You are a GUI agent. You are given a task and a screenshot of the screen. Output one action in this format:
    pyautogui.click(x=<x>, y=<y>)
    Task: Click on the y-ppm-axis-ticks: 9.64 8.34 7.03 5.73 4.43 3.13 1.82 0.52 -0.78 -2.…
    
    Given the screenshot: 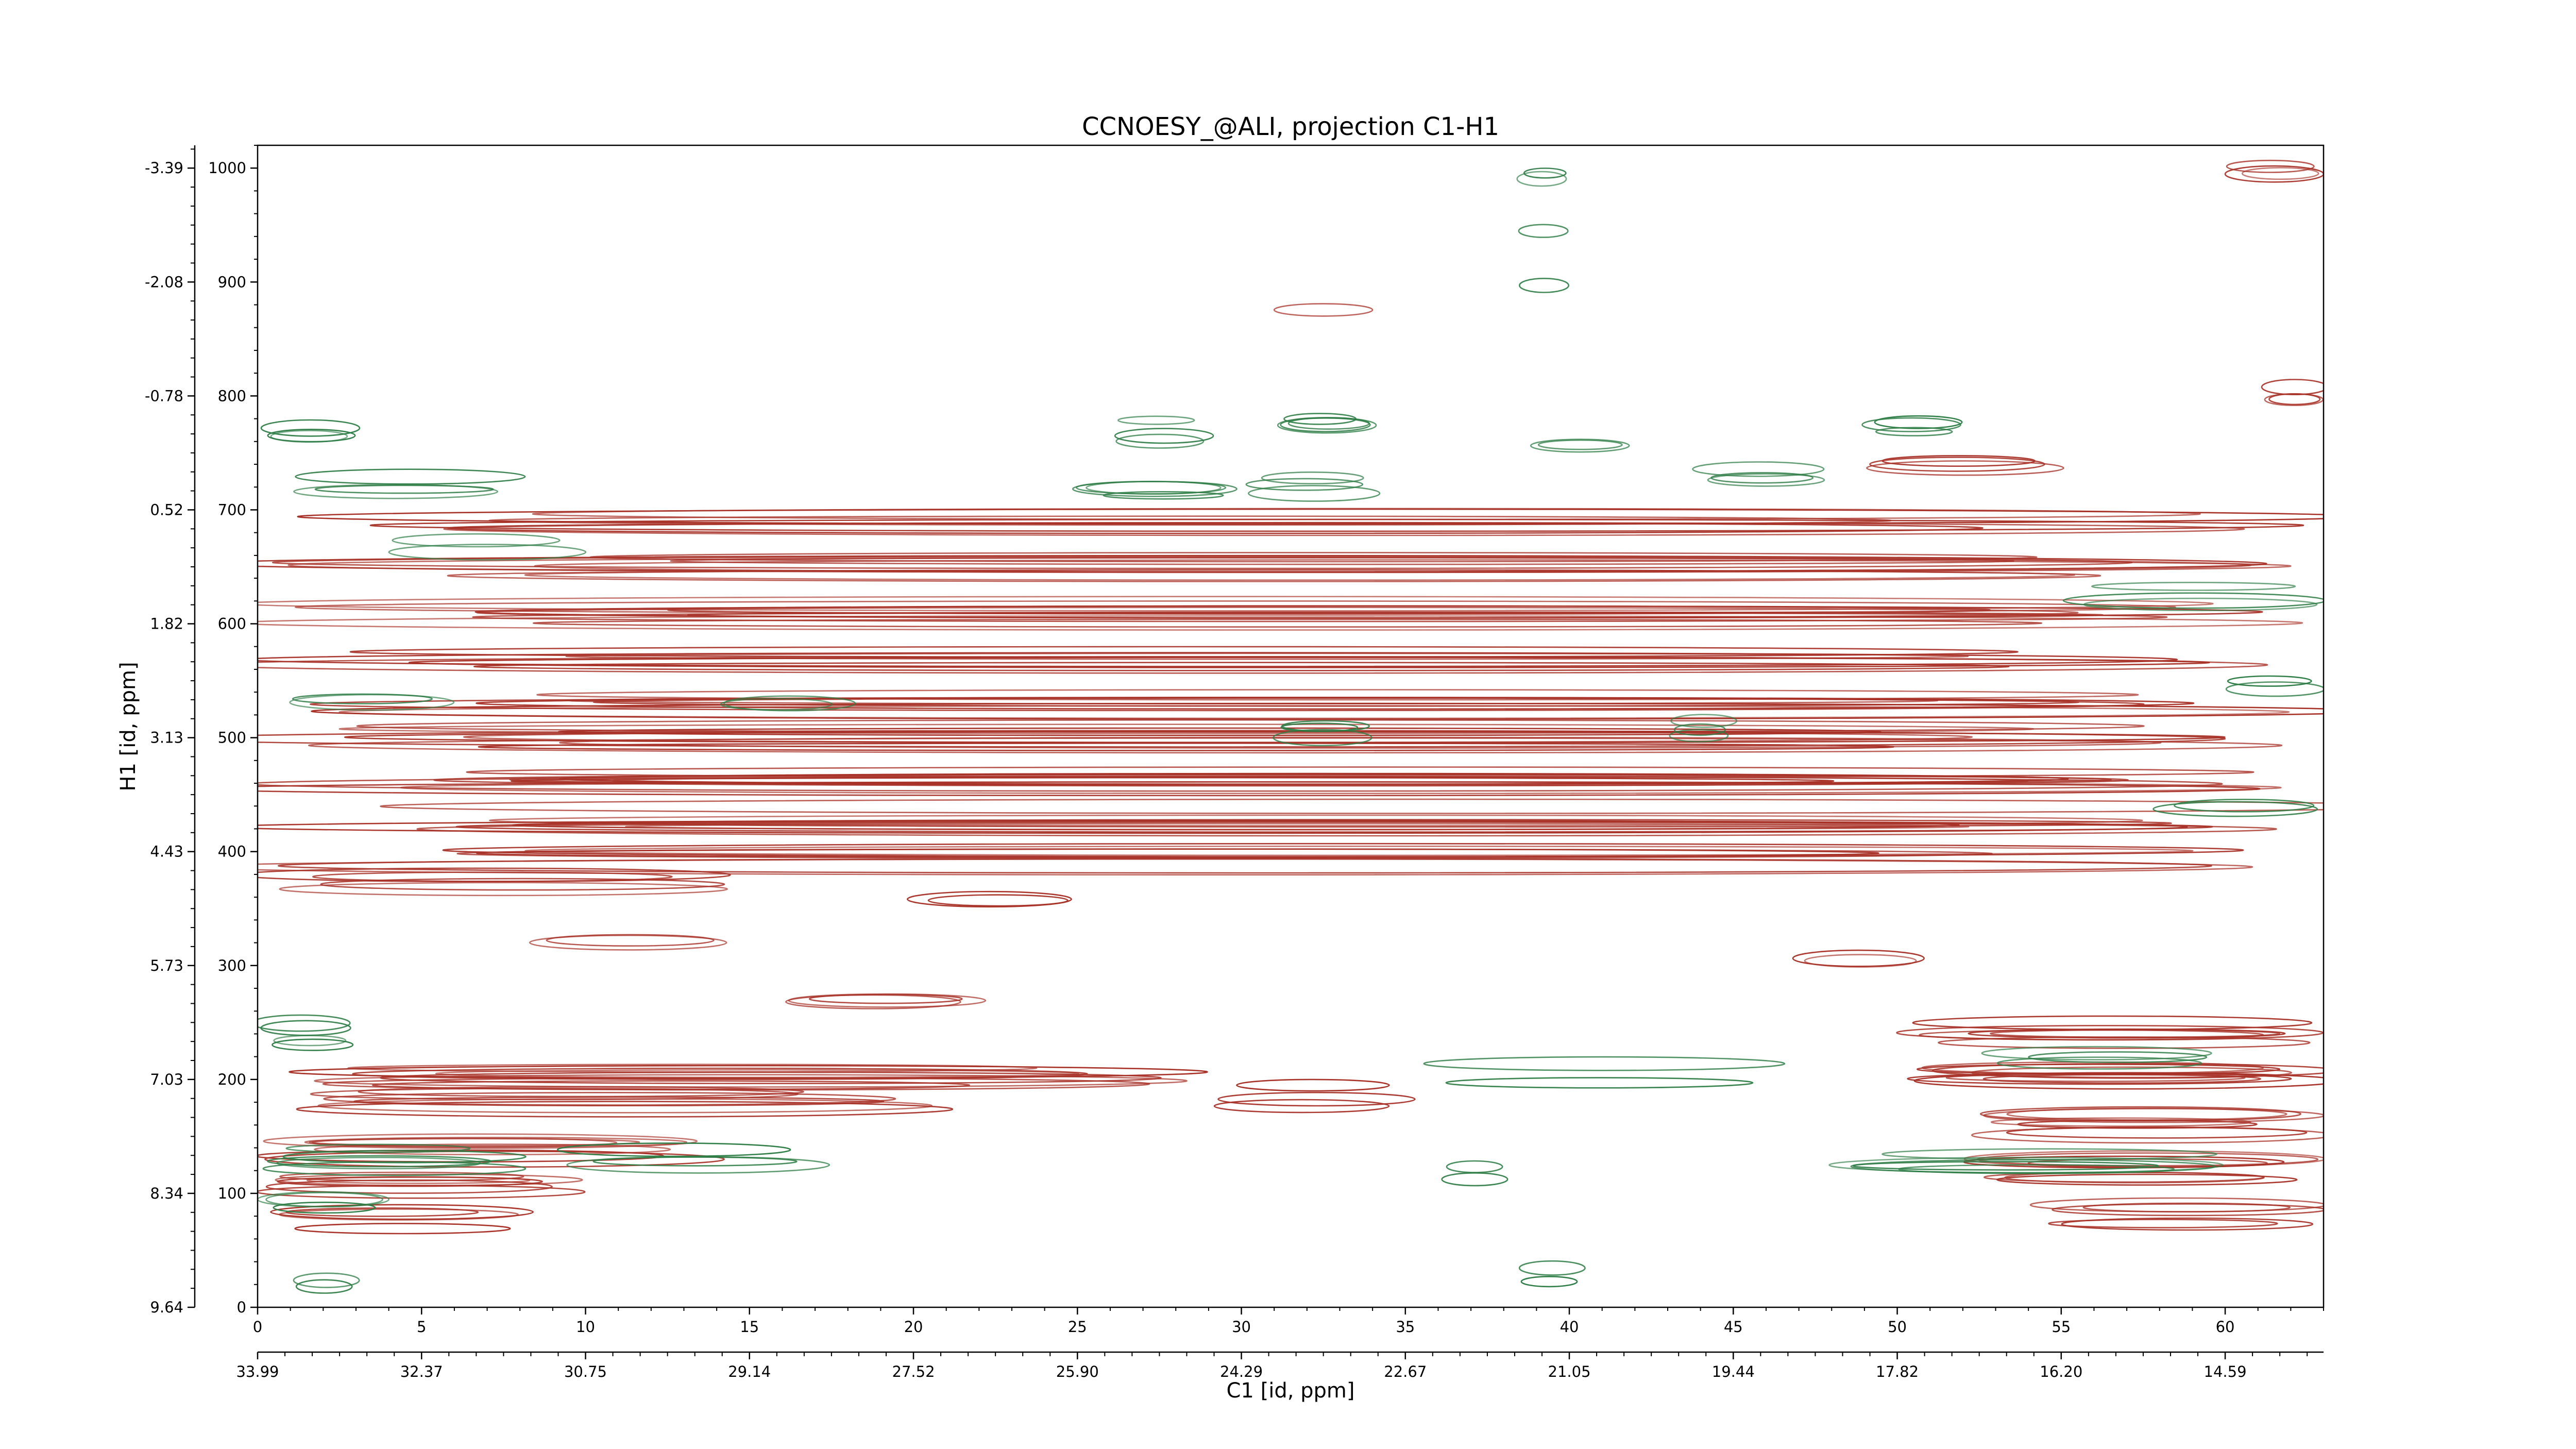 What is the action you would take?
    pyautogui.click(x=170, y=732)
    